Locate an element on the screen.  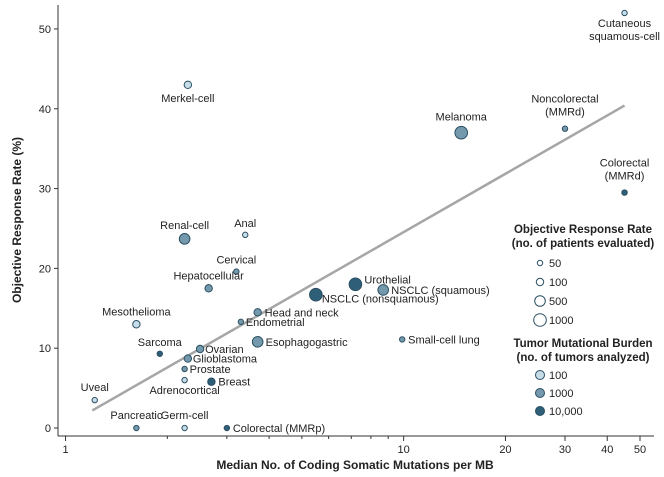
point-label-colorectal-mmrp: Colorectal (MMRp) is located at coordinates (279, 429).